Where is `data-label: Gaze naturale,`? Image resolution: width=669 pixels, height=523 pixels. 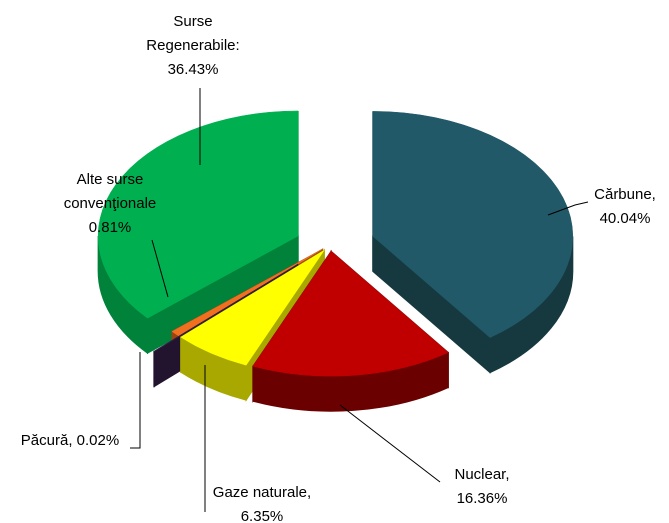
data-label: Gaze naturale, is located at coordinates (262, 492).